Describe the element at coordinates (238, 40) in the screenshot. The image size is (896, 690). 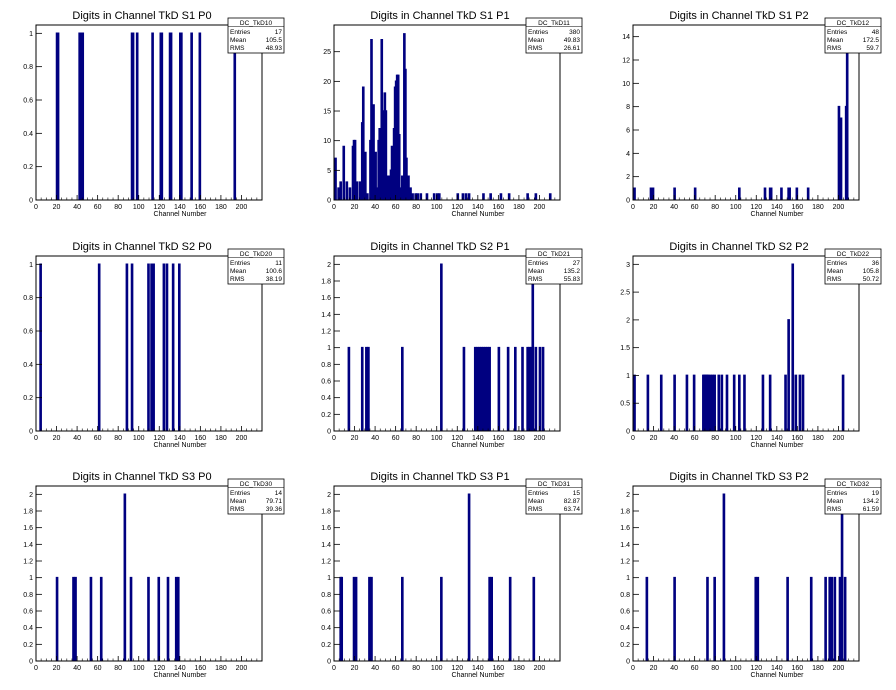
I see `stats-mean-label: Mean` at that location.